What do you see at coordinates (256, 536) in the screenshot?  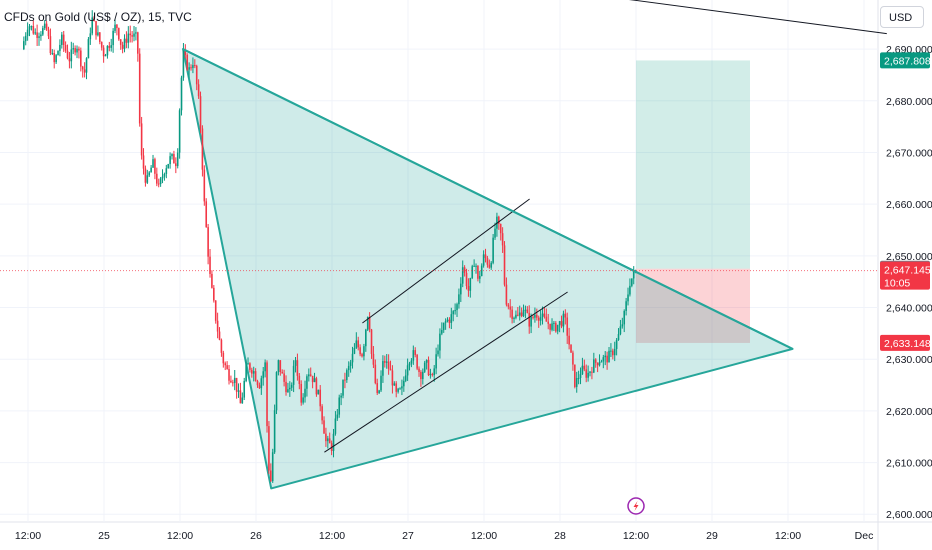 I see `time-tick-label: 26` at bounding box center [256, 536].